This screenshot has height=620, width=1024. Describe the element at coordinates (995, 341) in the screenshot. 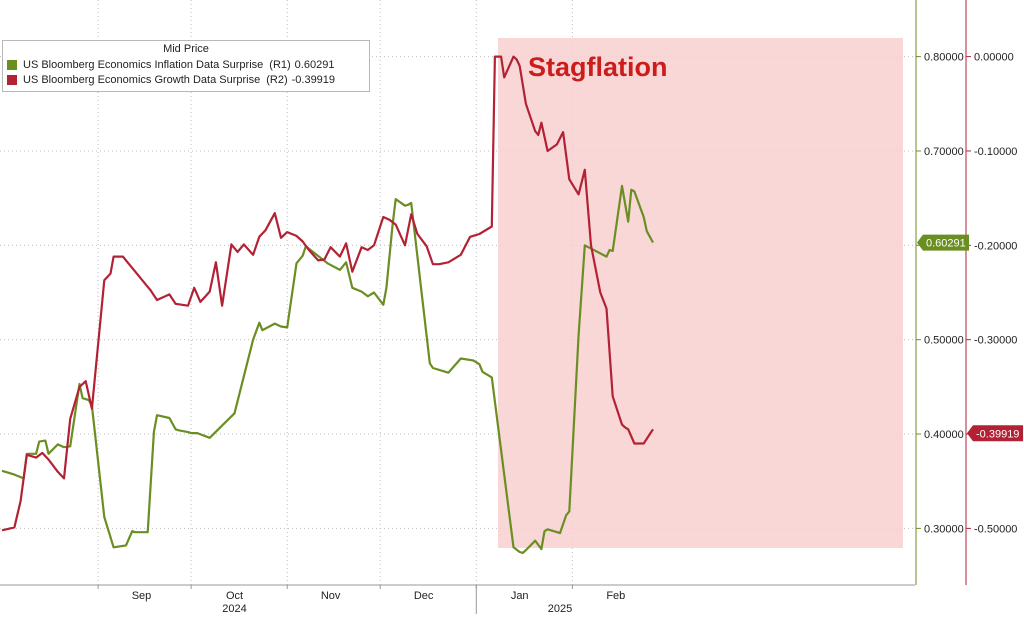

I see `right-axis-tick-label: -0.30000` at that location.